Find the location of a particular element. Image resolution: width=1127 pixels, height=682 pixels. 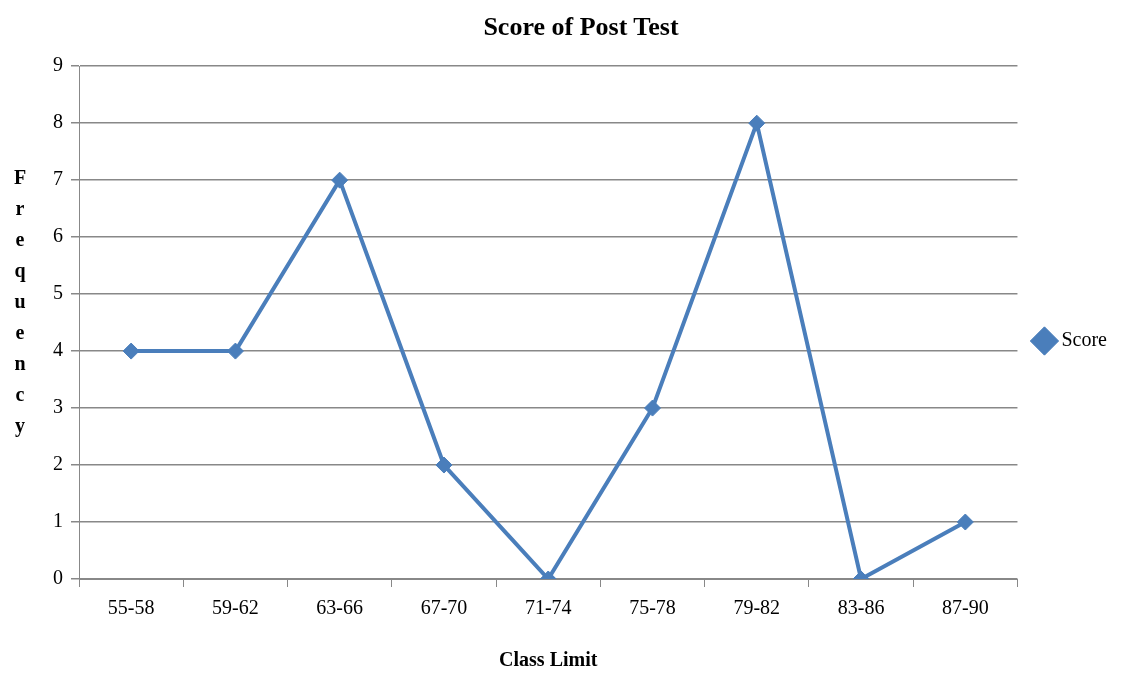

x-tick-label: 71-74 is located at coordinates (548, 607).